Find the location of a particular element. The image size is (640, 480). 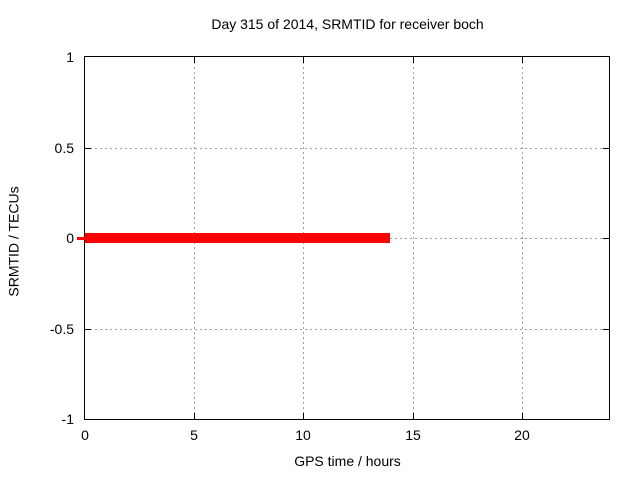

x-tick-label: 15 is located at coordinates (413, 435).